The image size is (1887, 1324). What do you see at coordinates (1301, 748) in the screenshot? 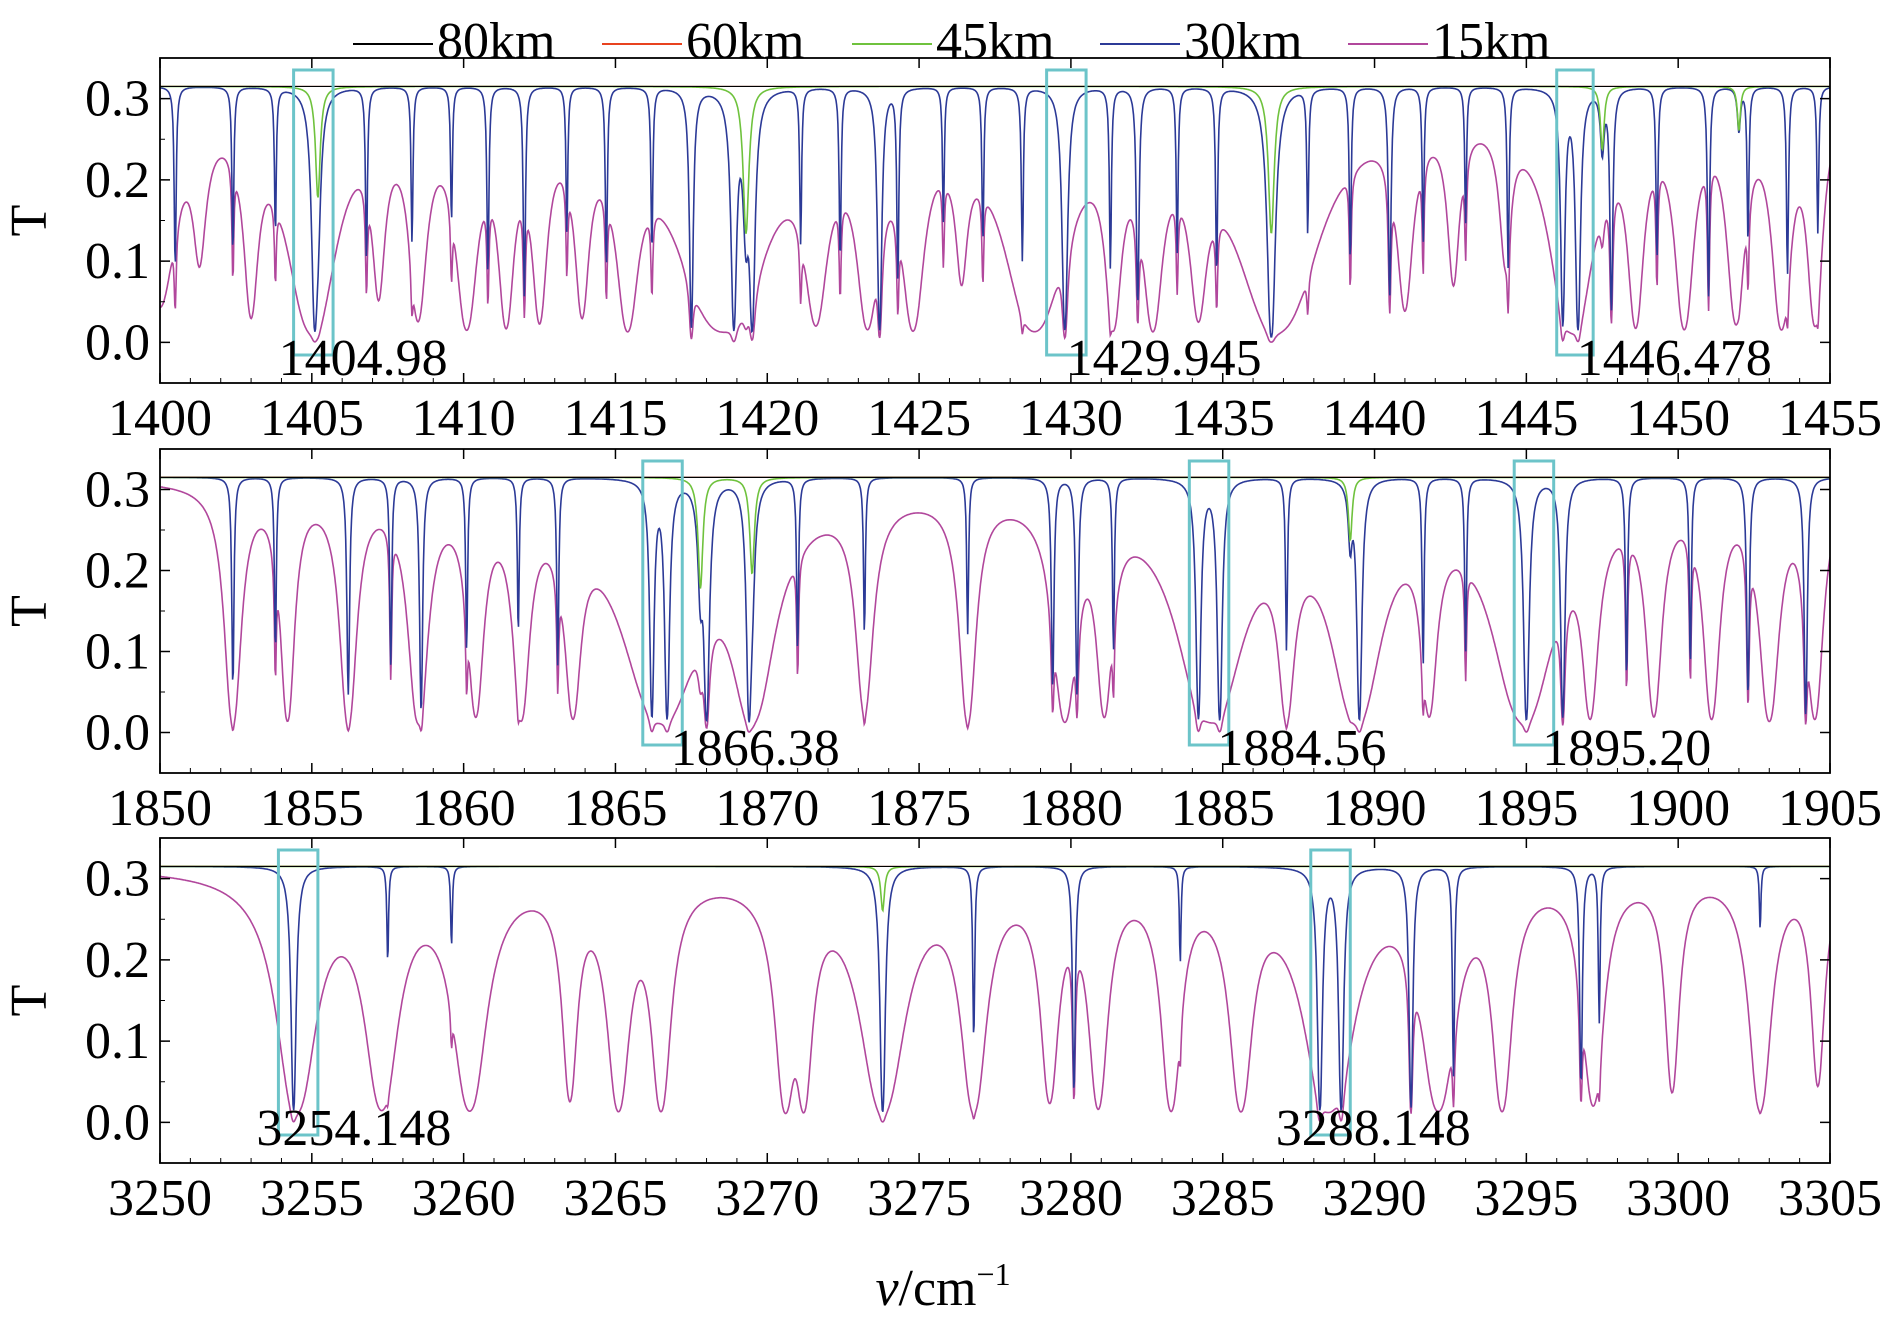
I see `line-annotation: 1884.56` at bounding box center [1301, 748].